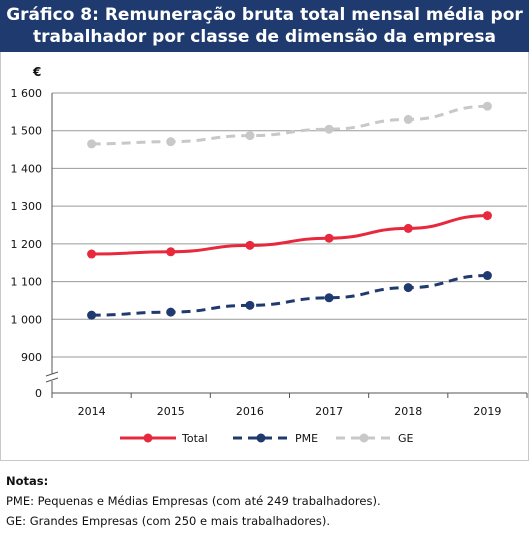 The width and height of the screenshot is (529, 533). I want to click on legend-label-pme: PME, so click(306, 438).